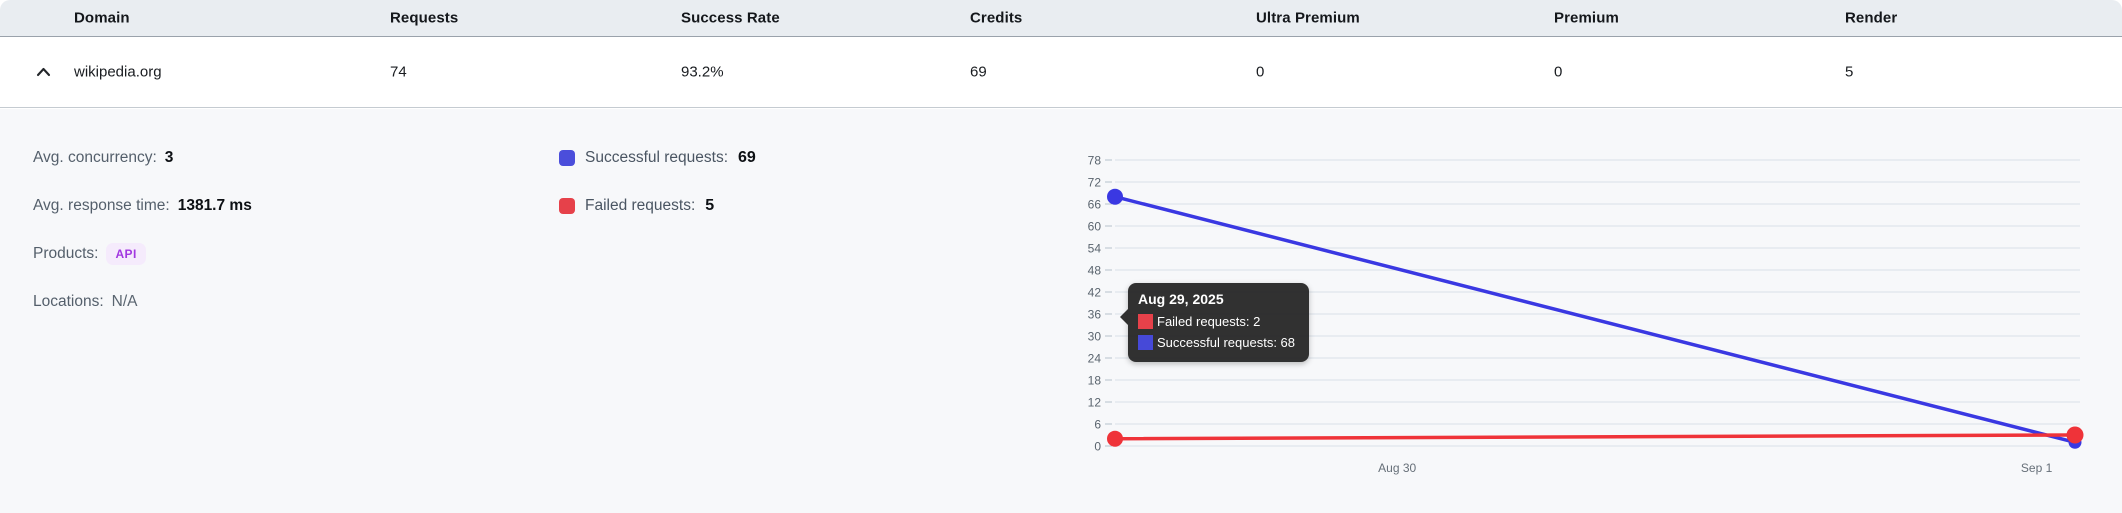 Image resolution: width=2122 pixels, height=513 pixels. What do you see at coordinates (66, 253) in the screenshot?
I see `detail-label: Products:` at bounding box center [66, 253].